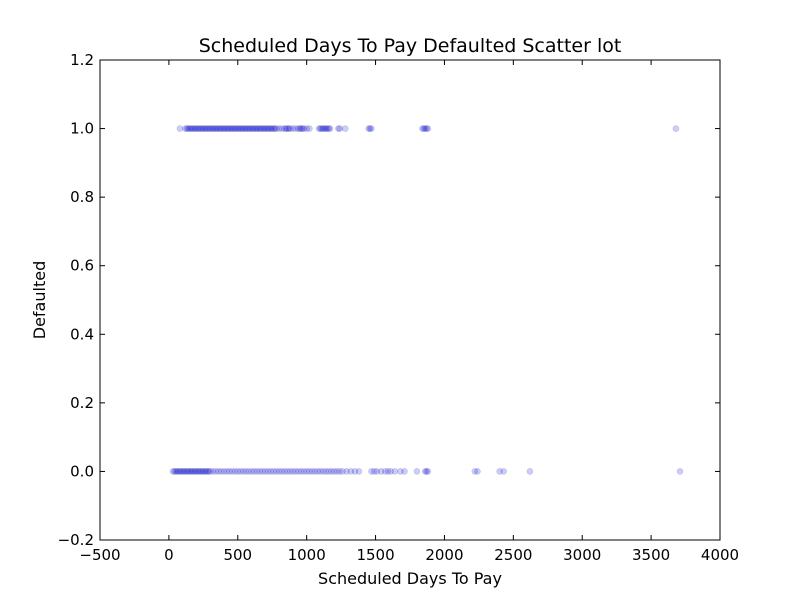 Image resolution: width=800 pixels, height=600 pixels. What do you see at coordinates (82, 129) in the screenshot?
I see `y-tick-label: 1.0` at bounding box center [82, 129].